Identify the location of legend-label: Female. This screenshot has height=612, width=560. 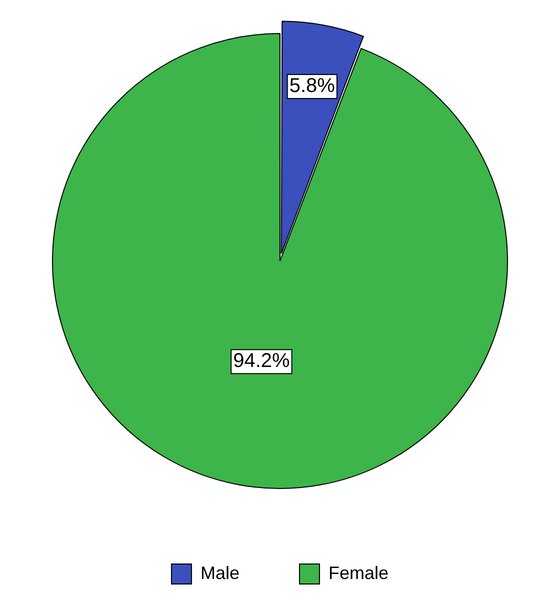
(358, 572).